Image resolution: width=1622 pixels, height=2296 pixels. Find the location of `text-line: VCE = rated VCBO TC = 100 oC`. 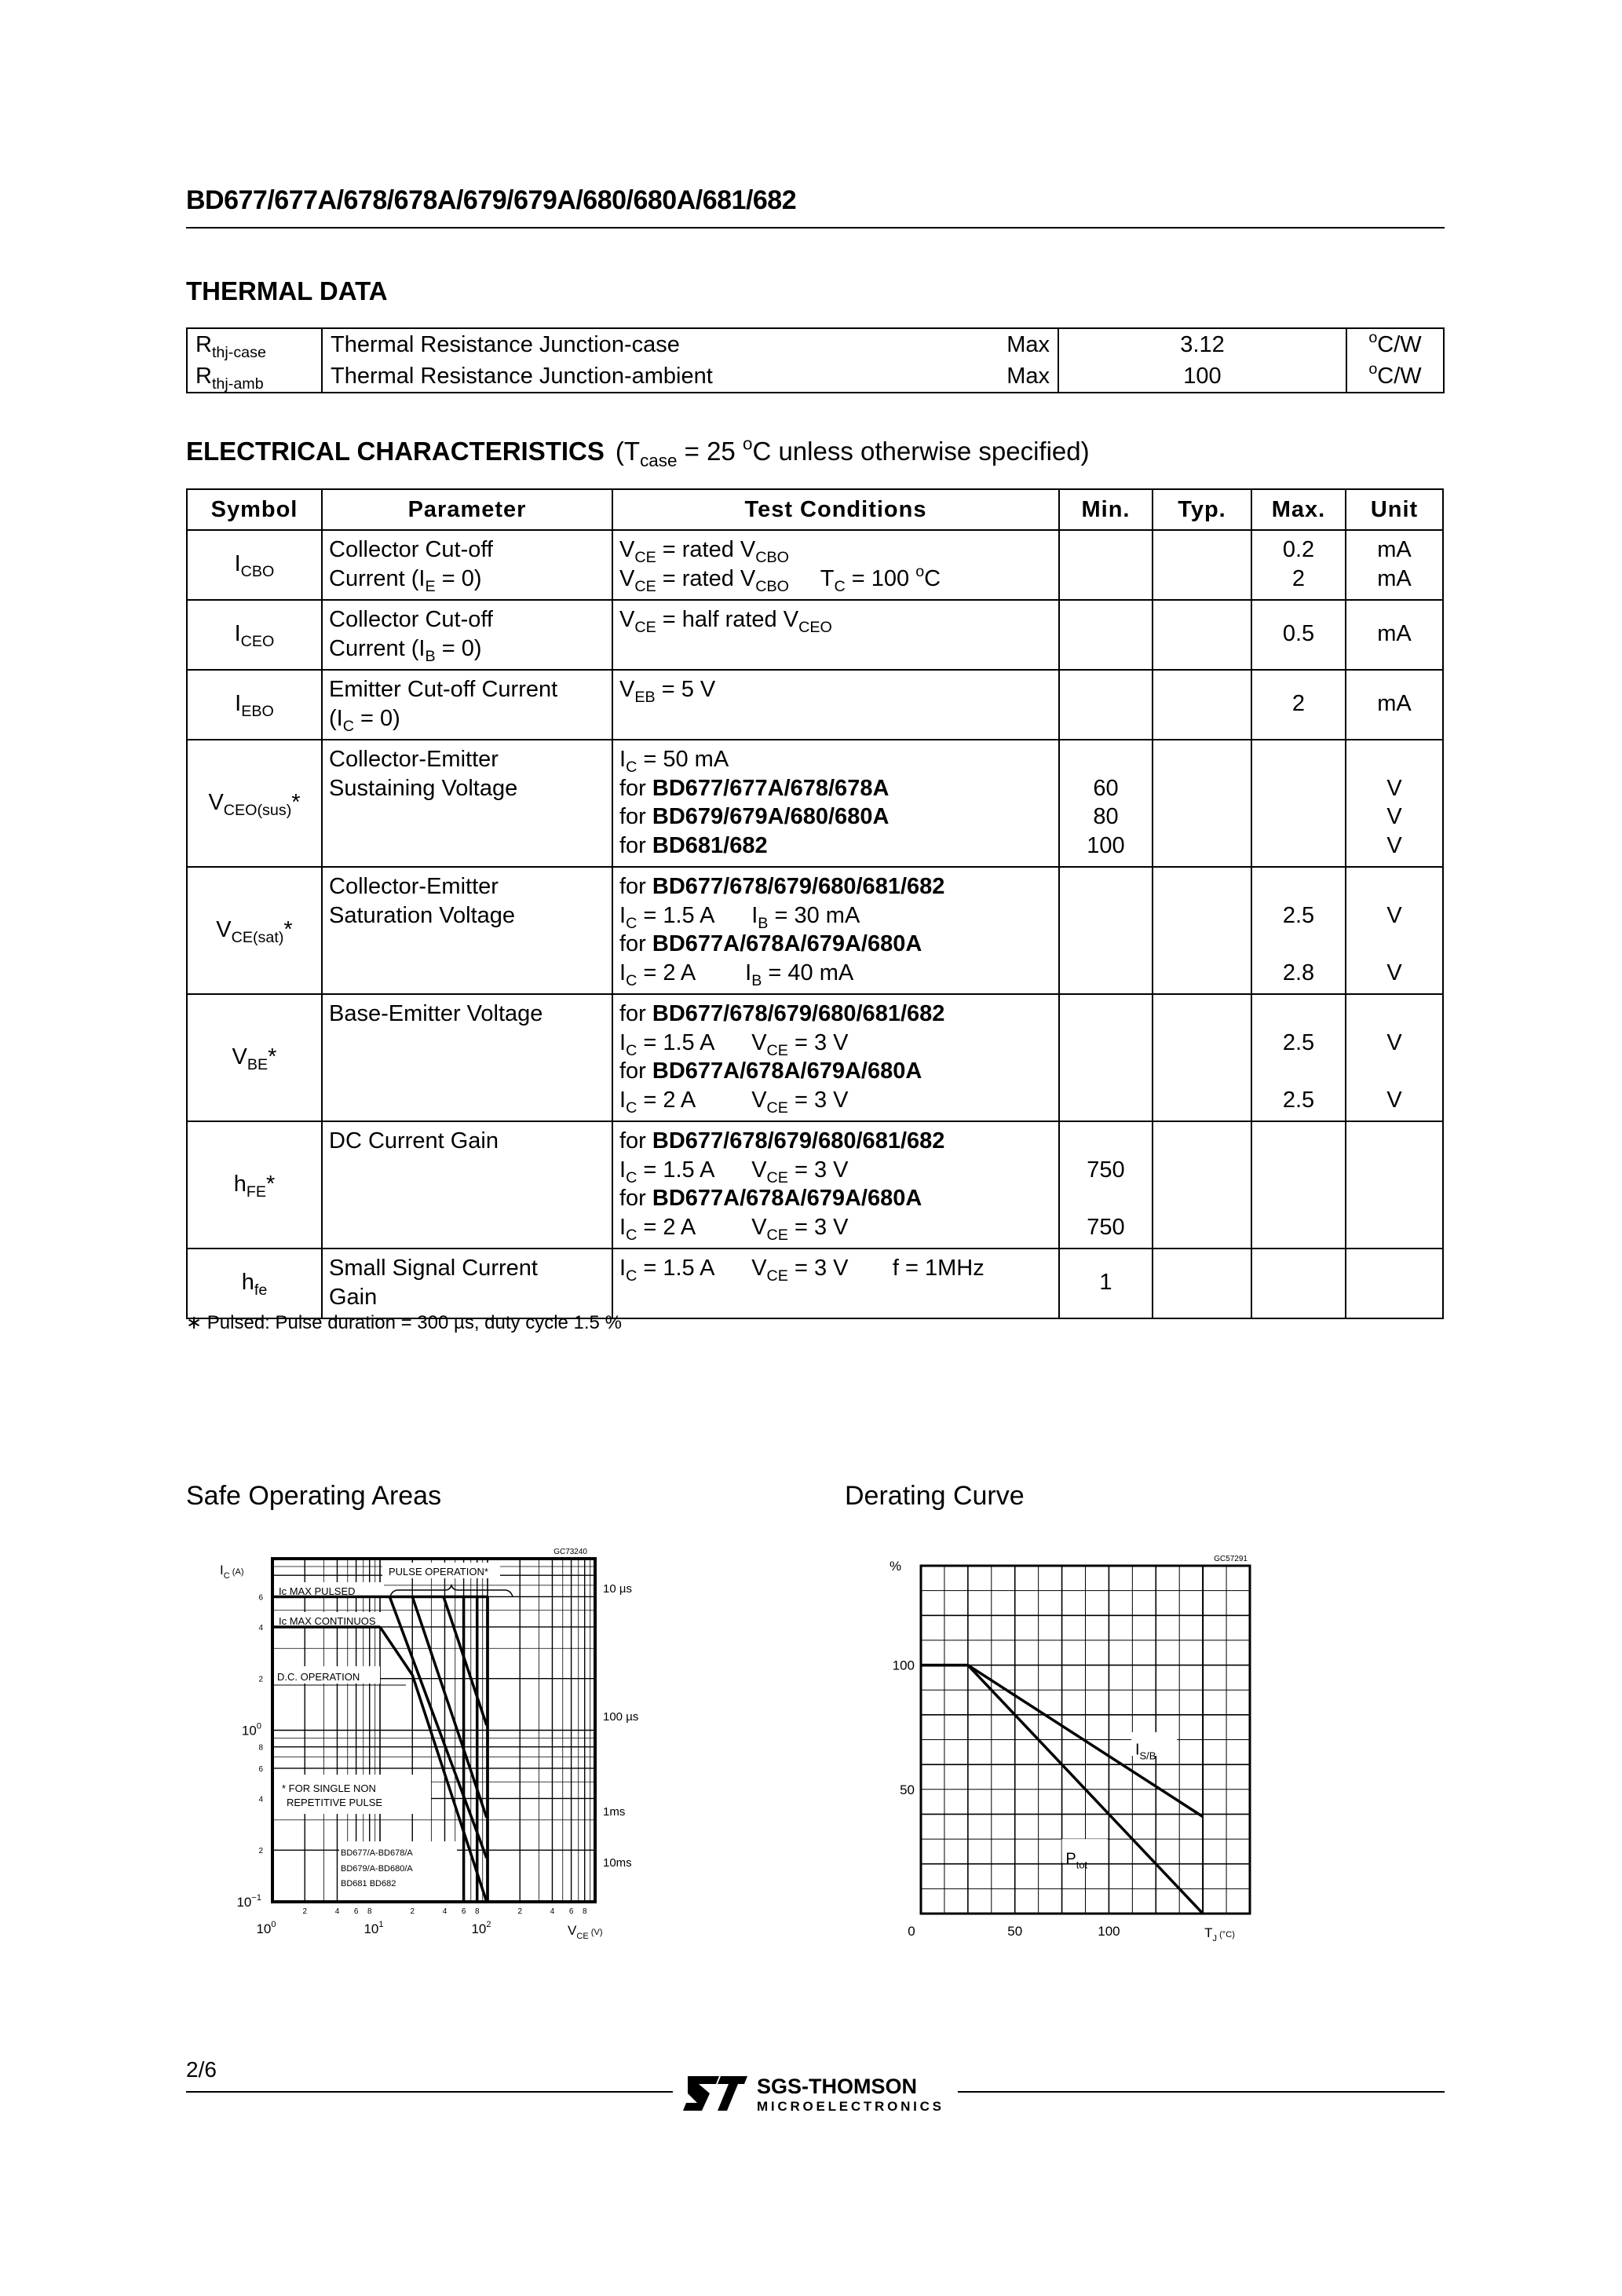

text-line: VCE = rated VCBO TC = 100 oC is located at coordinates (835, 579).